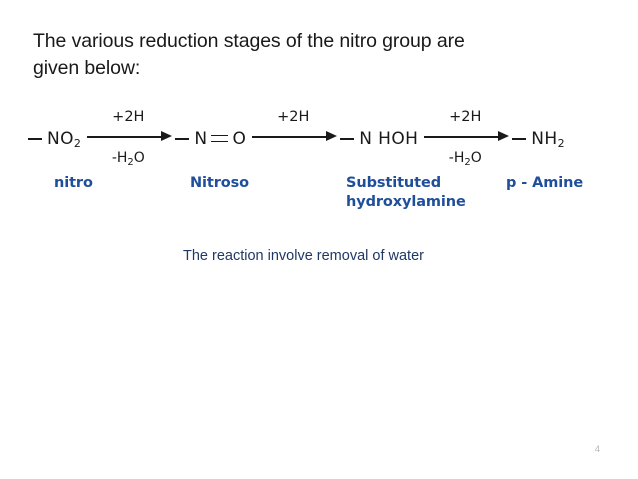 The height and width of the screenshot is (479, 638). I want to click on arrow-1-below-label: -H2O, so click(128, 159).